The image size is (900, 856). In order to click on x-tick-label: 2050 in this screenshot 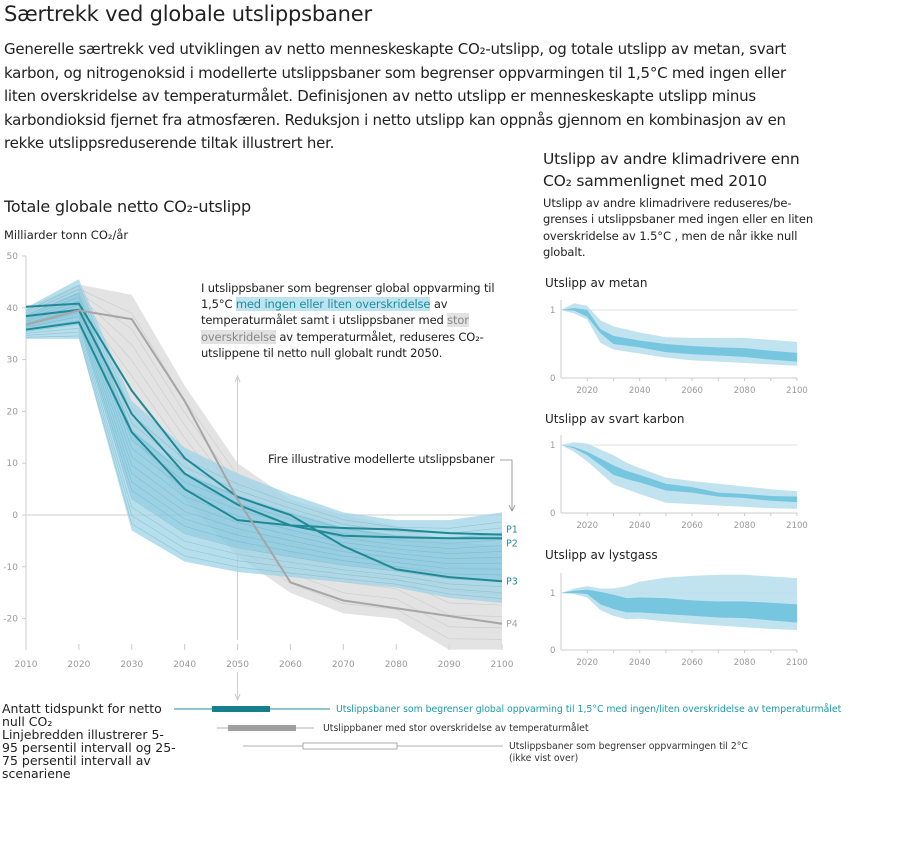, I will do `click(237, 665)`.